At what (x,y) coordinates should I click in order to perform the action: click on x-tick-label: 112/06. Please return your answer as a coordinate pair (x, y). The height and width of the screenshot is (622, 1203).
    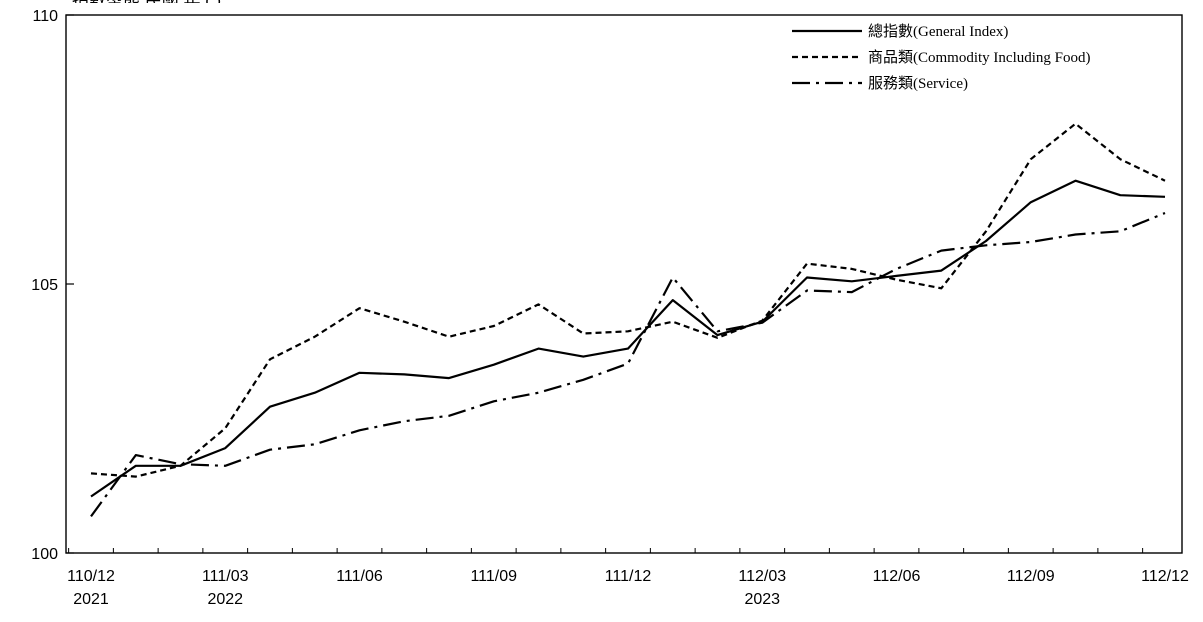
    Looking at the image, I should click on (897, 576).